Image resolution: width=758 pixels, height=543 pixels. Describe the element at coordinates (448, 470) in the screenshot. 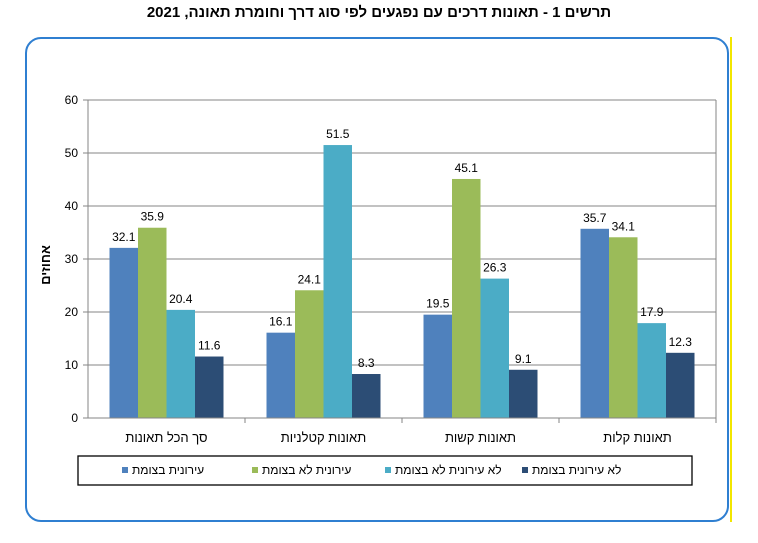

I see `legend-label: לא עירונית לא בצומת` at that location.